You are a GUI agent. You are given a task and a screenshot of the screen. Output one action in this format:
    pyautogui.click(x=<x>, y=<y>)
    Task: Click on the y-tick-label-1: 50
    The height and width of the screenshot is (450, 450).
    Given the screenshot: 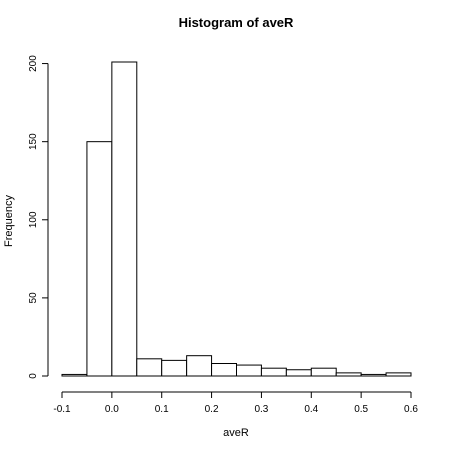 What is the action you would take?
    pyautogui.click(x=33, y=298)
    